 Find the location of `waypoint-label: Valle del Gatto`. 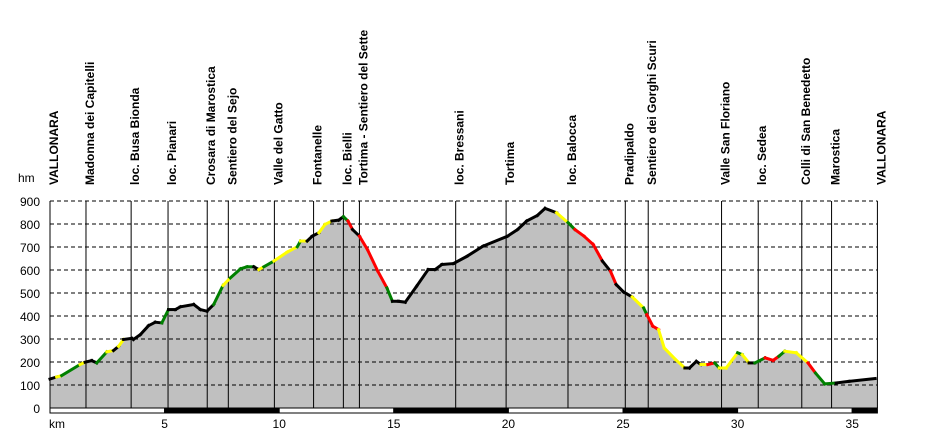

waypoint-label: Valle del Gatto is located at coordinates (278, 143).